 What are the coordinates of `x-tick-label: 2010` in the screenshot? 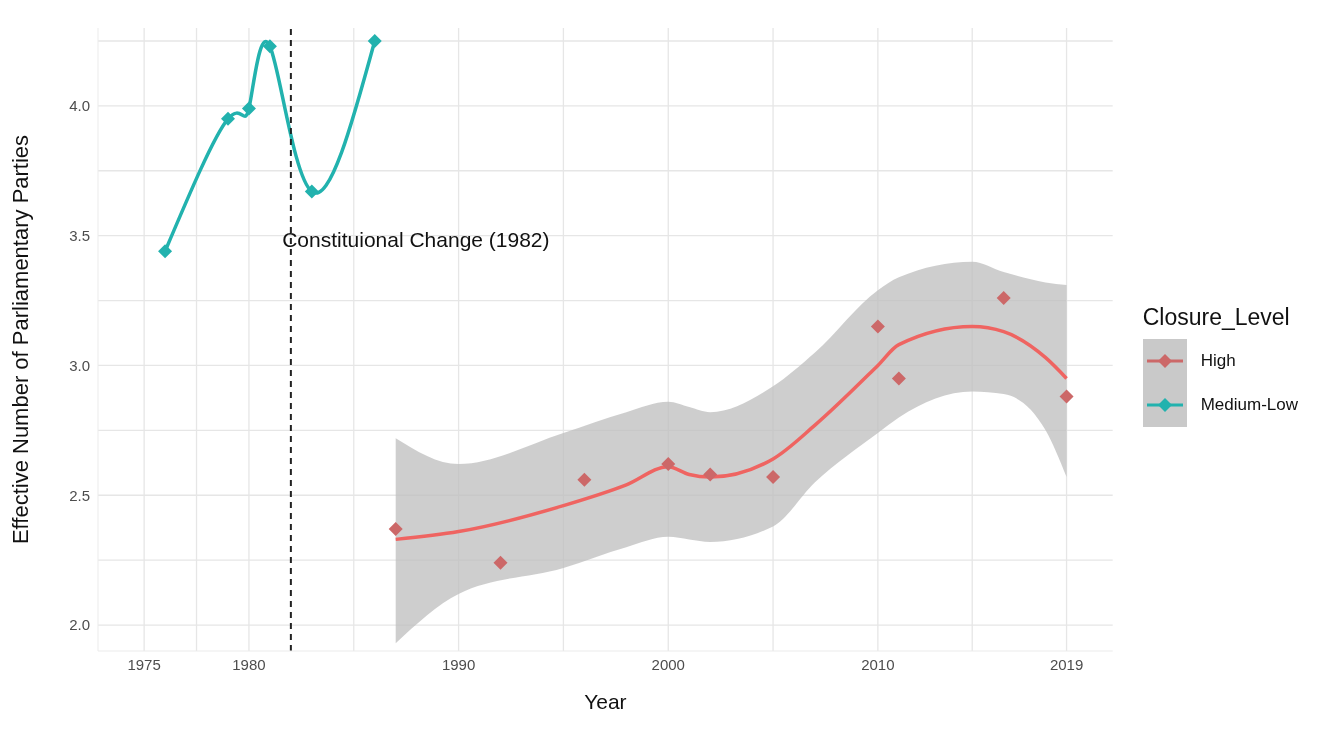 It's located at (878, 664).